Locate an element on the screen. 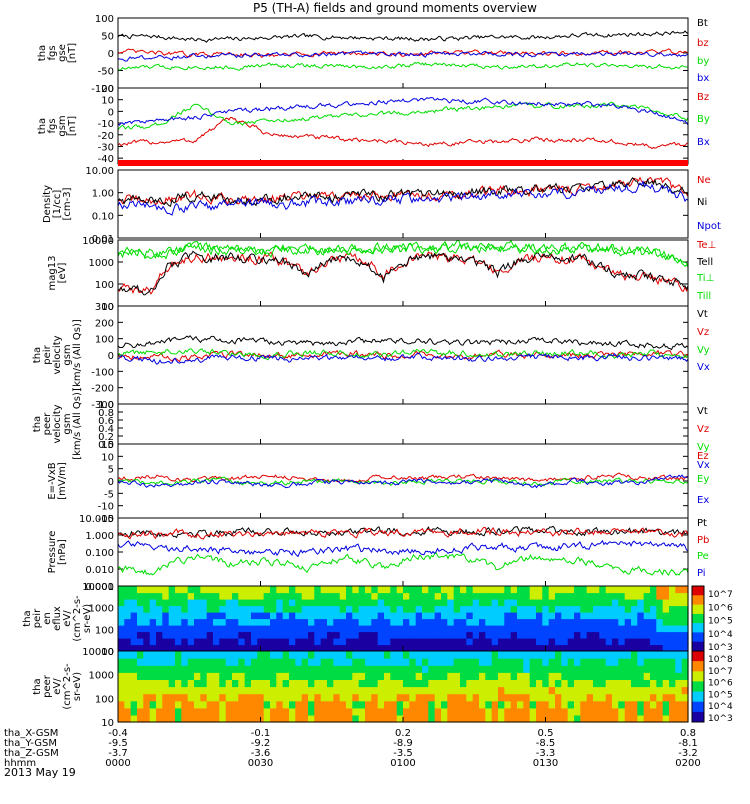 The height and width of the screenshot is (804, 750). y-axis-label: peer is located at coordinates (47, 686).